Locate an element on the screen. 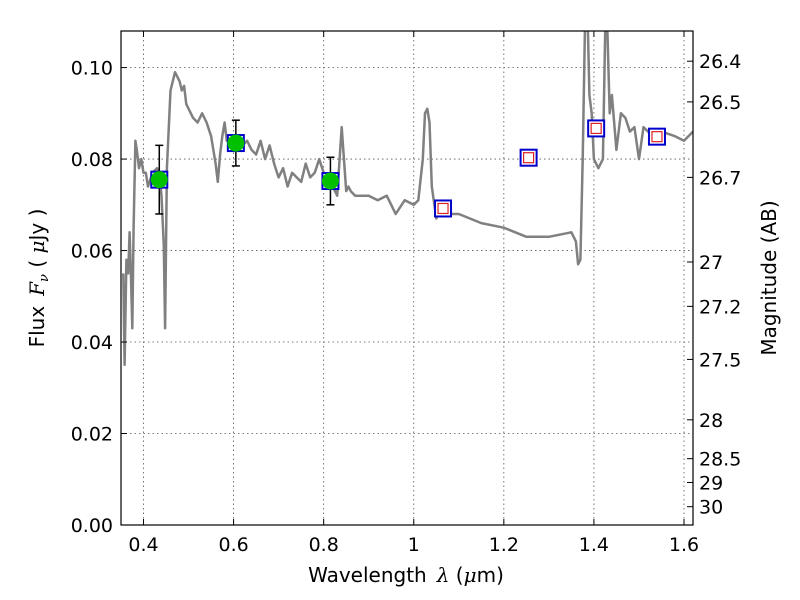  y-right-tick-label: 26.7 is located at coordinates (720, 178).